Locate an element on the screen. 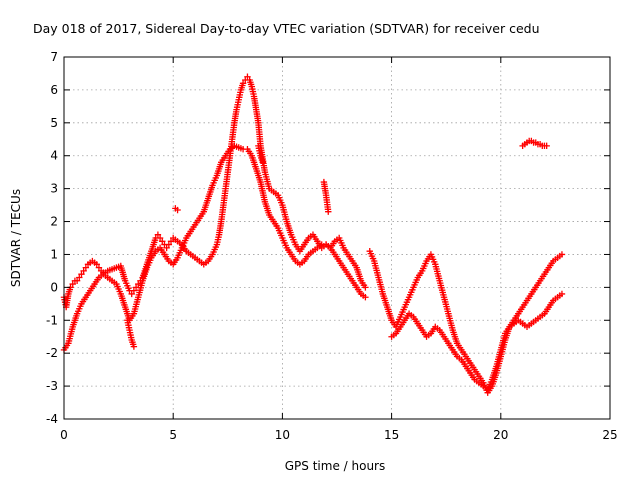 The height and width of the screenshot is (480, 640). y-tick-label: 1 is located at coordinates (54, 254).